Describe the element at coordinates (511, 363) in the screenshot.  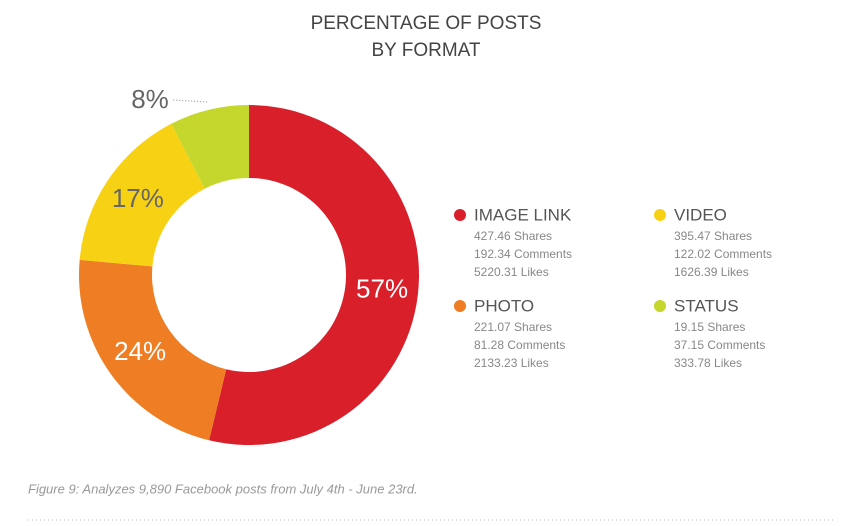
I see `legend-detail: 2133.23 Likes` at that location.